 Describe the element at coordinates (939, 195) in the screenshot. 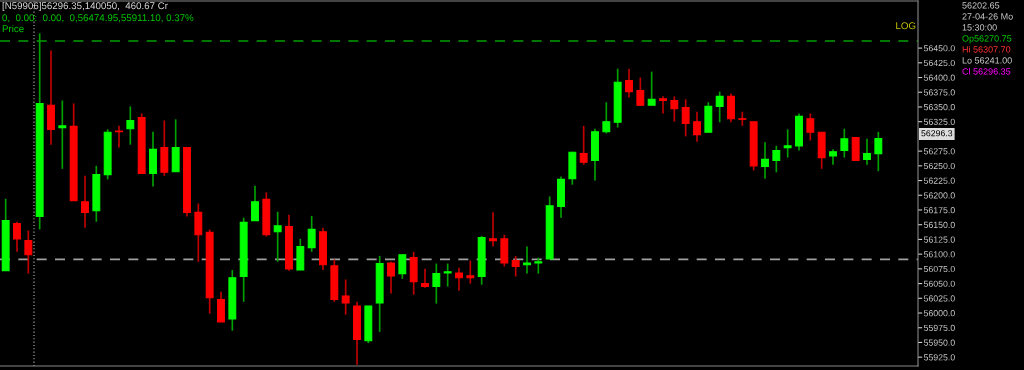

I see `y-tick-label: 56200.0` at that location.